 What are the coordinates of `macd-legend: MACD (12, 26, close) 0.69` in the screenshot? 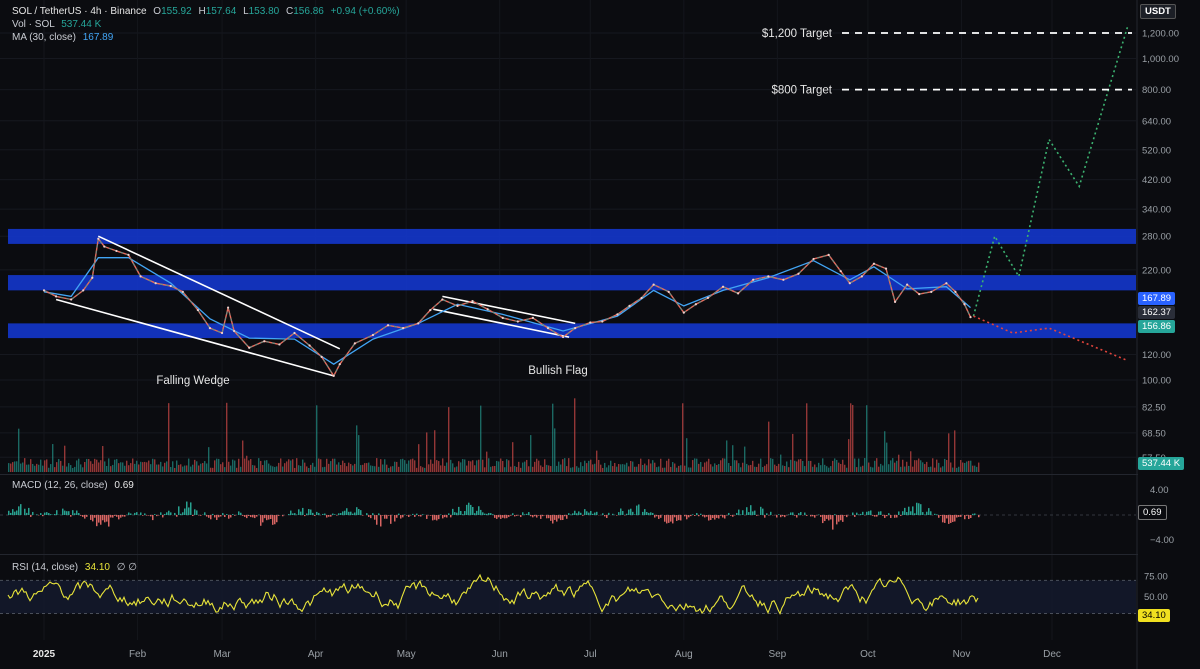 It's located at (73, 485).